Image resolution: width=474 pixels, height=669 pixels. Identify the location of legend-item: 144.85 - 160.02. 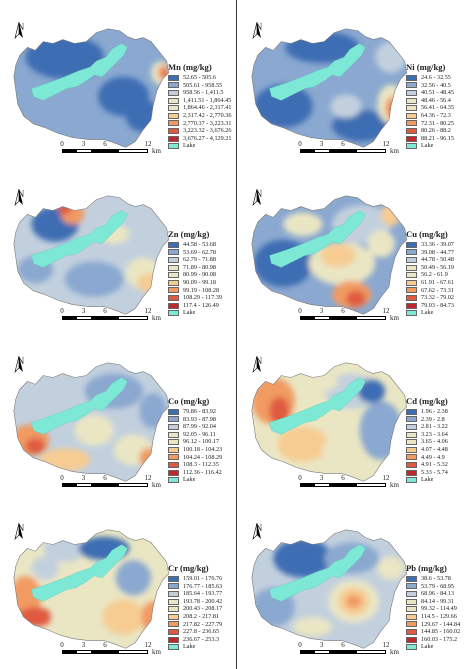
(433, 632).